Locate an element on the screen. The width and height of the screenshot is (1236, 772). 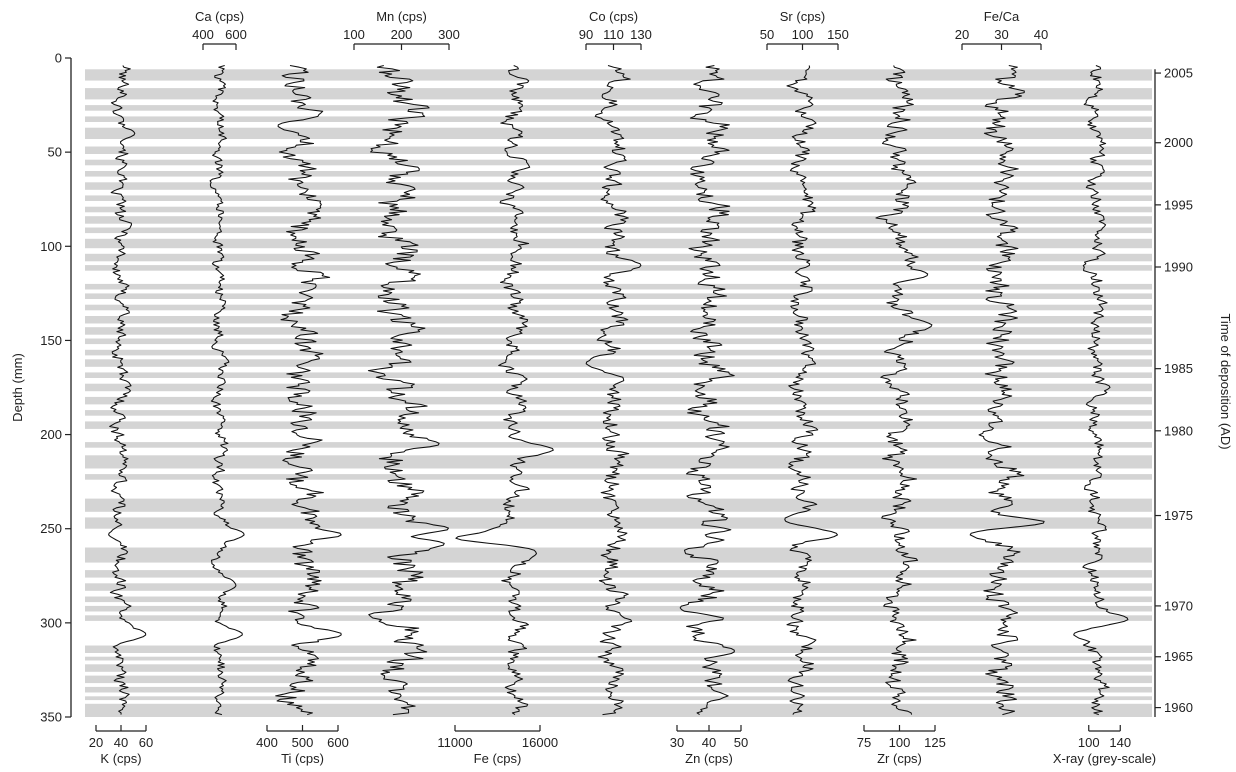
co-cps-tick-label: 130 is located at coordinates (641, 34).